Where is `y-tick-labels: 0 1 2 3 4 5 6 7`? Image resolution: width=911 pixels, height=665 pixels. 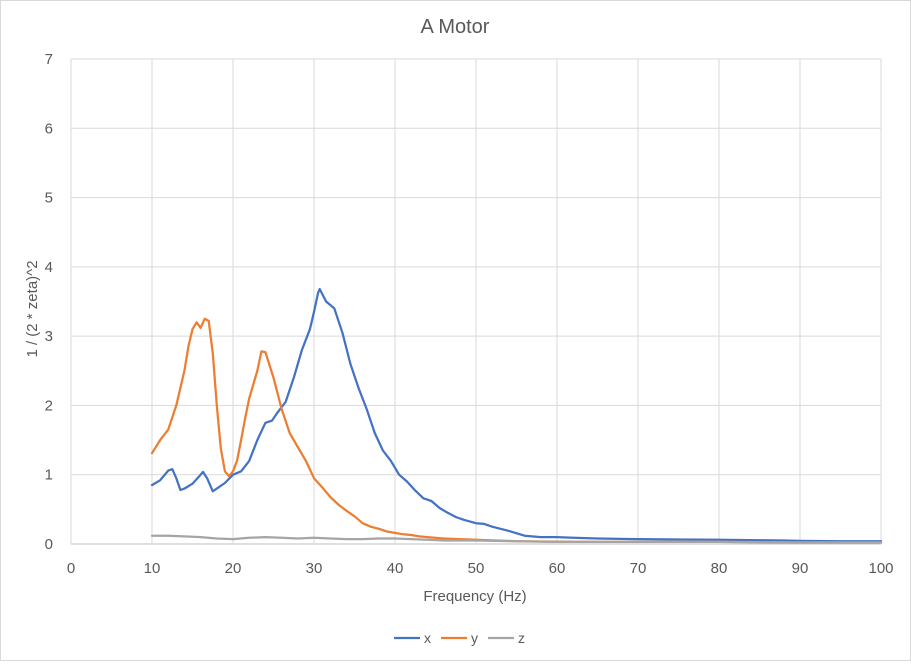 y-tick-labels: 0 1 2 3 4 5 6 7 is located at coordinates (49, 302).